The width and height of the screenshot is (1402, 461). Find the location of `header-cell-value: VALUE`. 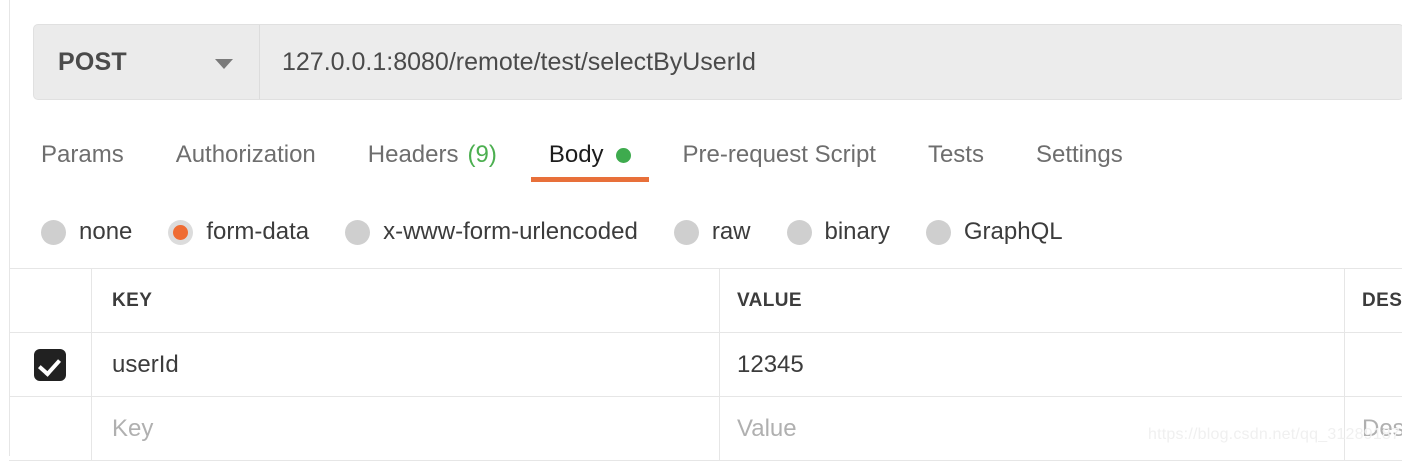

header-cell-value: VALUE is located at coordinates (1032, 300).